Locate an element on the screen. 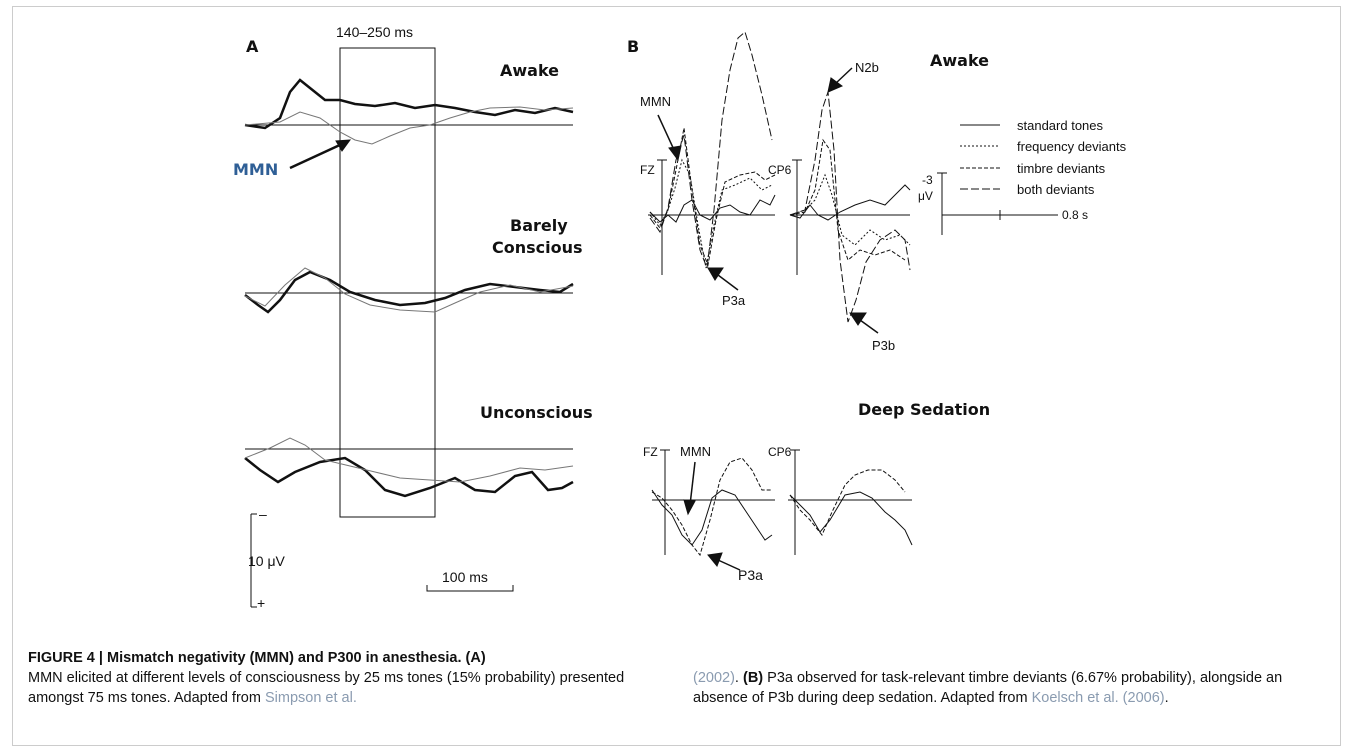 This screenshot has width=1355, height=746. reference-link: Koelsch et al. (2006) is located at coordinates (1098, 698).